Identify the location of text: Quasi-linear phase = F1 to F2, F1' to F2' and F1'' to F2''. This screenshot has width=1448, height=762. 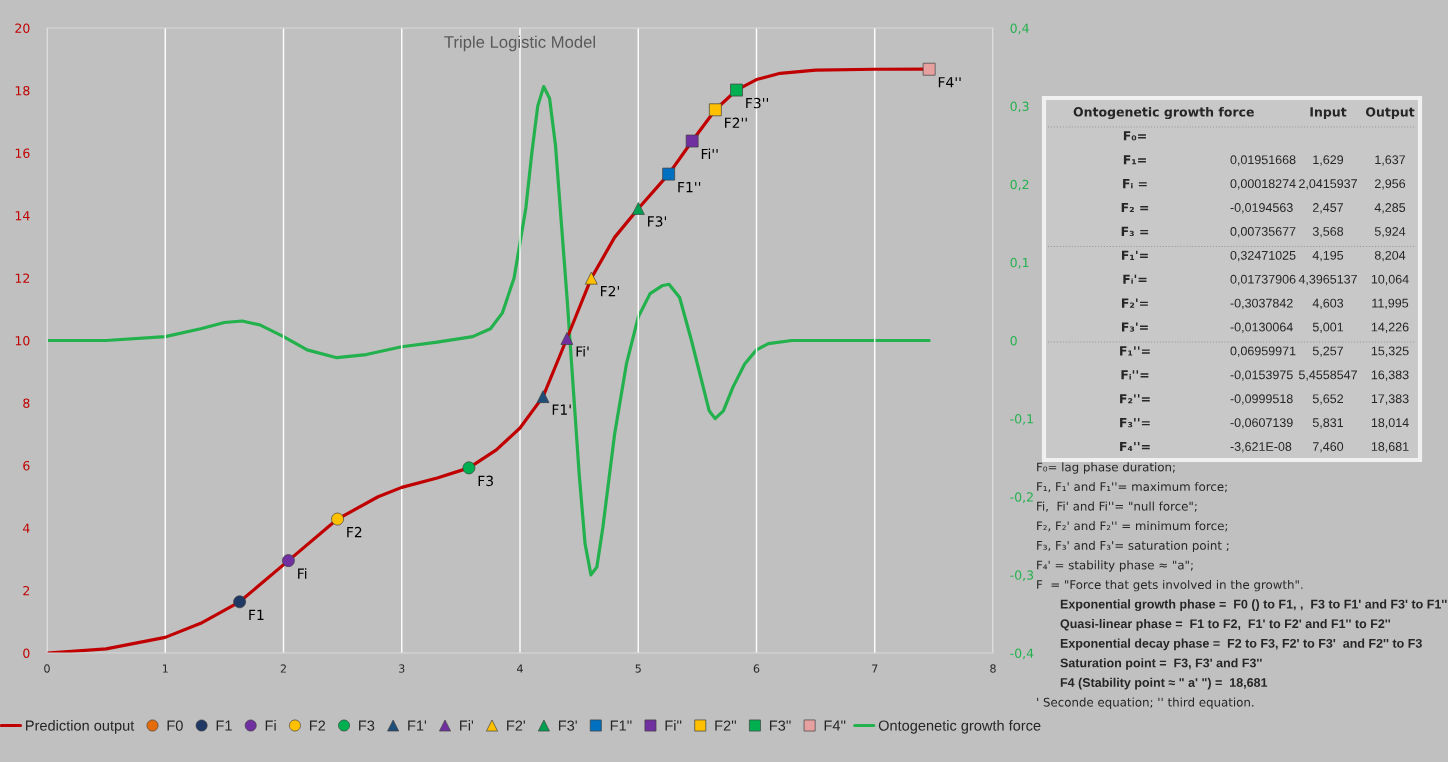
(1225, 624).